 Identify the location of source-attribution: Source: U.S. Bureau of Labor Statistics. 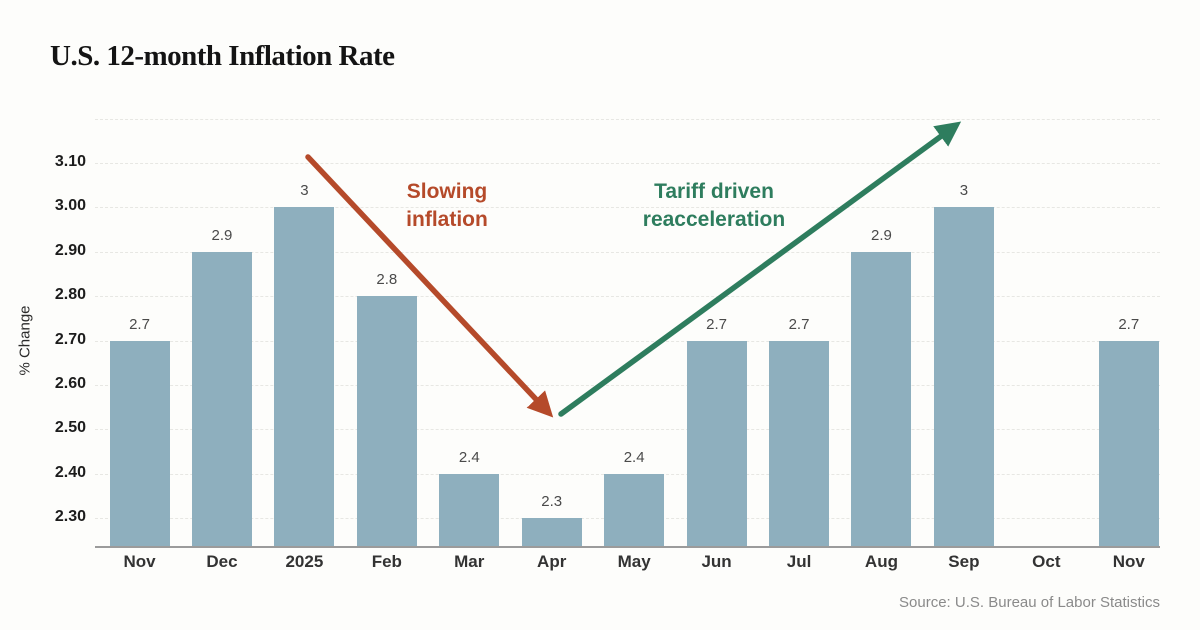
(1029, 602).